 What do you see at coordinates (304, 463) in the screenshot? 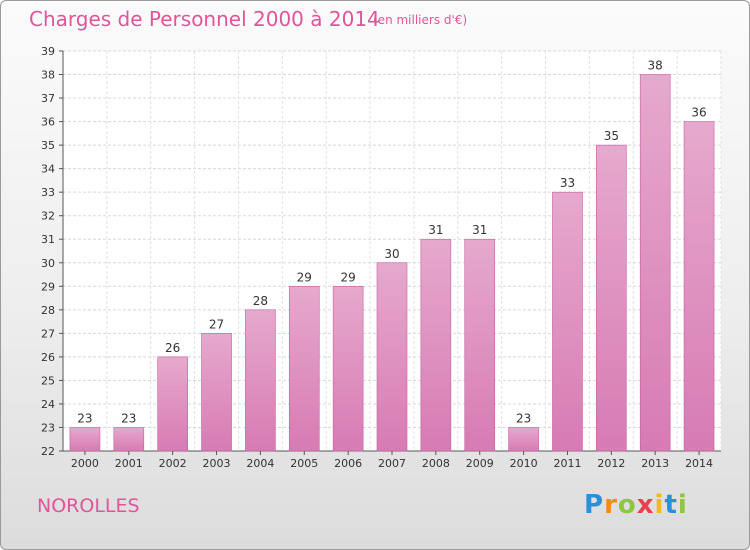
I see `x-tick-label: 2005` at bounding box center [304, 463].